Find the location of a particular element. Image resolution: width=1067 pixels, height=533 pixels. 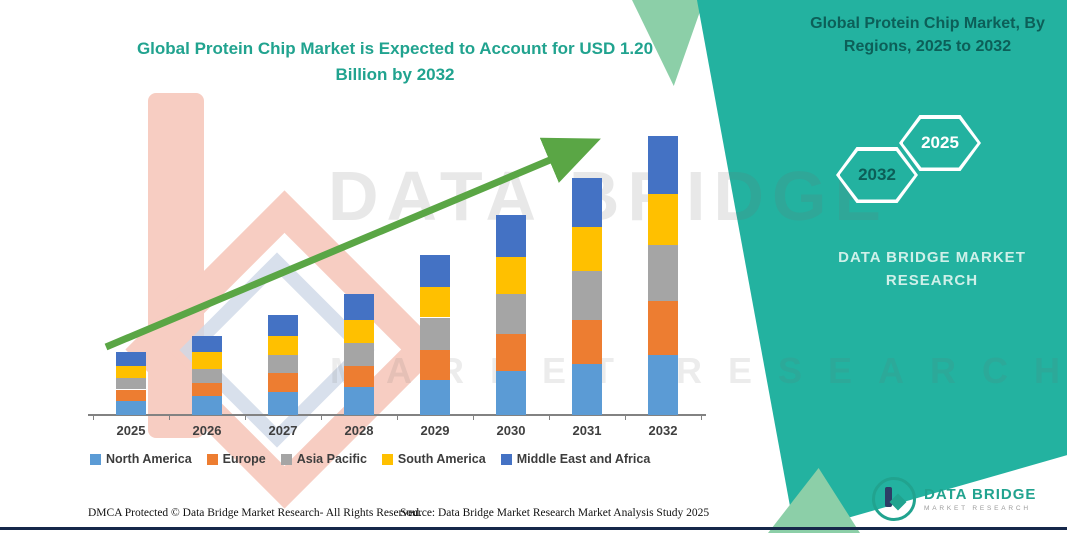

logo-stem-shape is located at coordinates (888, 497).